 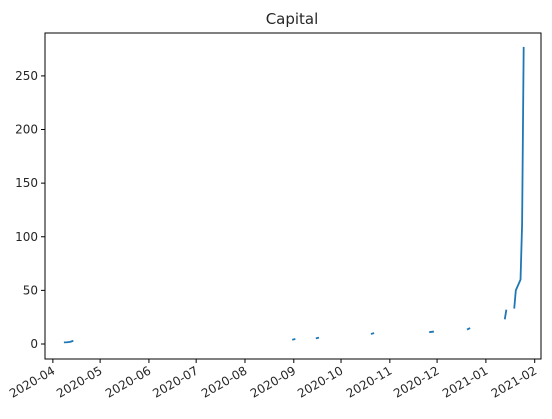 What do you see at coordinates (26, 130) in the screenshot?
I see `y-tick-label: 200` at bounding box center [26, 130].